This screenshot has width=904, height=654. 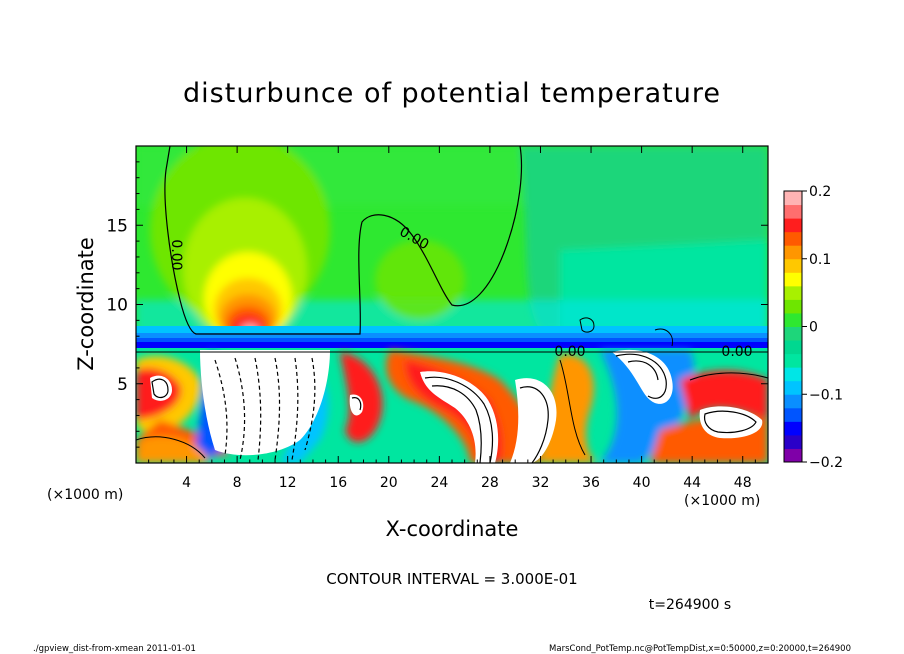 What do you see at coordinates (117, 306) in the screenshot?
I see `y-tick-label: 10` at bounding box center [117, 306].